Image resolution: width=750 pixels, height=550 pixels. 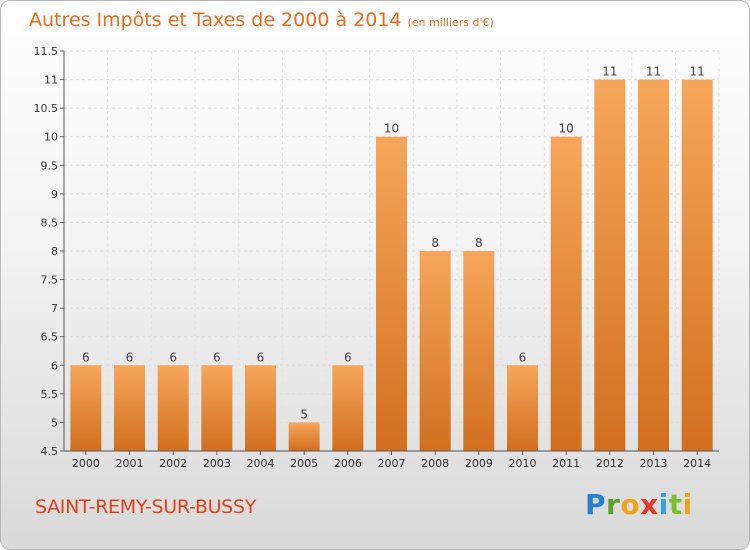 I want to click on y-tick-label: 4.5, so click(x=50, y=451).